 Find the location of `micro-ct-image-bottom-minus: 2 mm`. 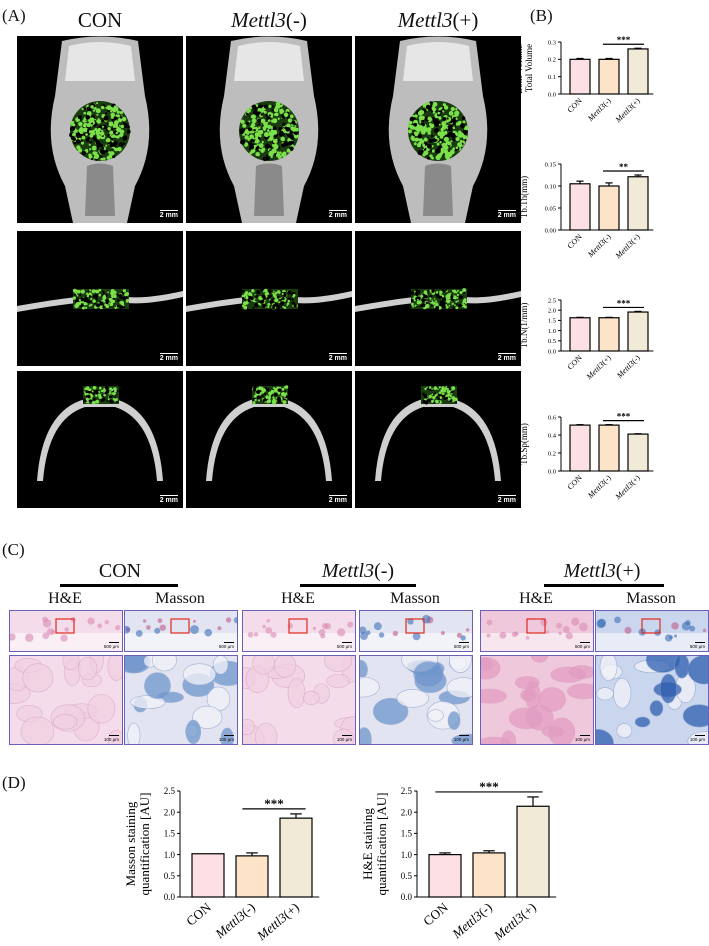

micro-ct-image-bottom-minus: 2 mm is located at coordinates (269, 439).